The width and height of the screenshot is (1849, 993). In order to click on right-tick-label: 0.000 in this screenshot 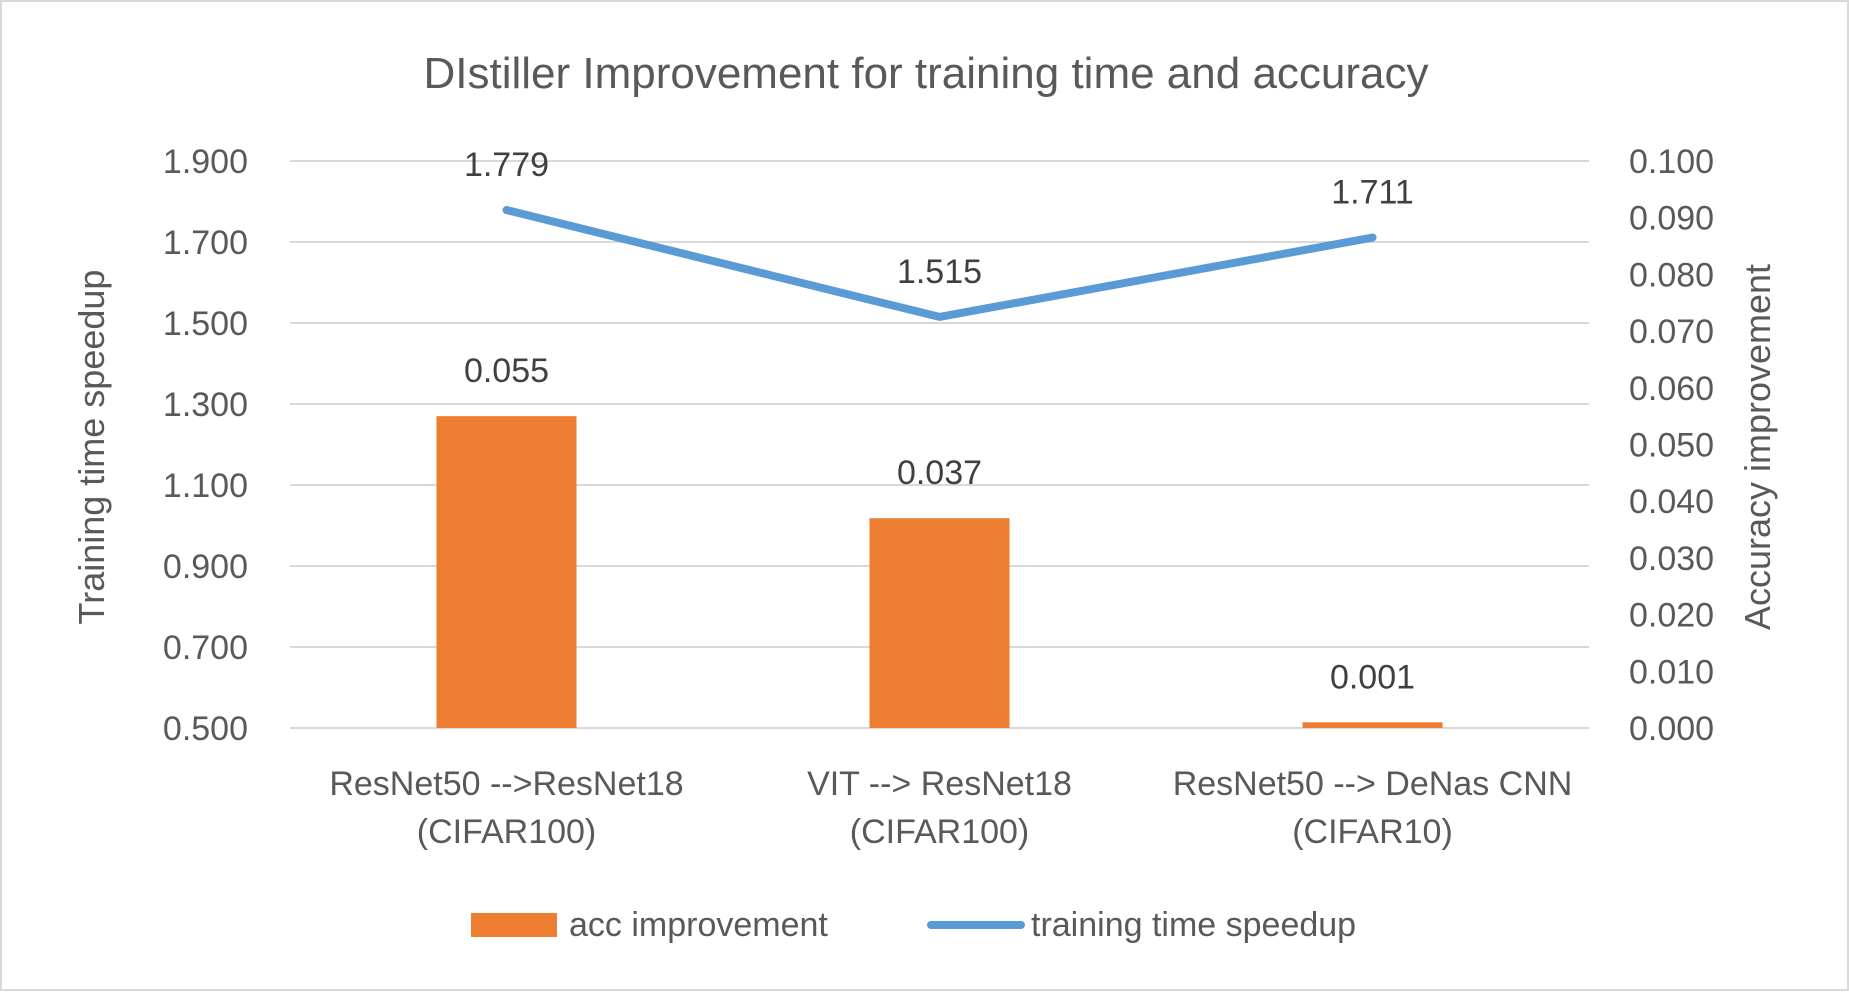, I will do `click(1671, 729)`.